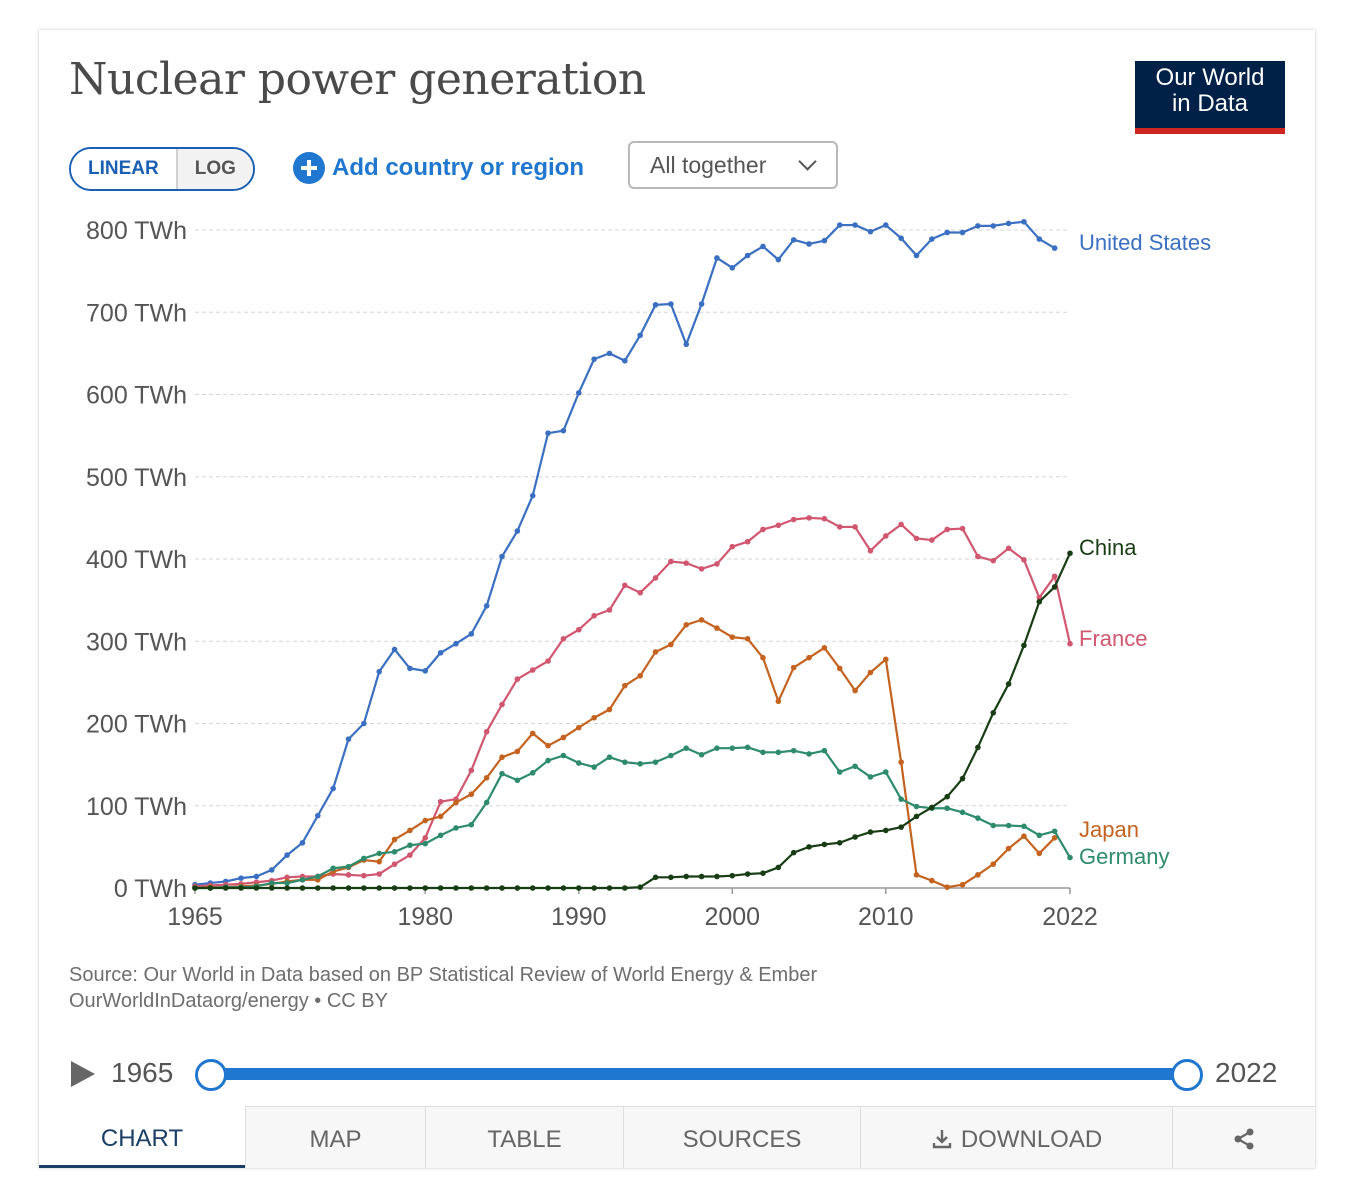  Describe the element at coordinates (633, 818) in the screenshot. I see `series-line-germany` at that location.